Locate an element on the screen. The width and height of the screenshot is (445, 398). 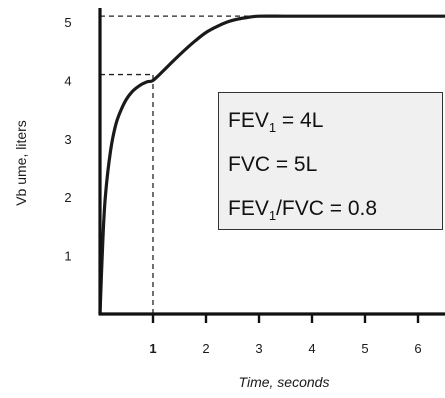
y-tick-labels: 1 2 3 4 5 is located at coordinates (67, 139).